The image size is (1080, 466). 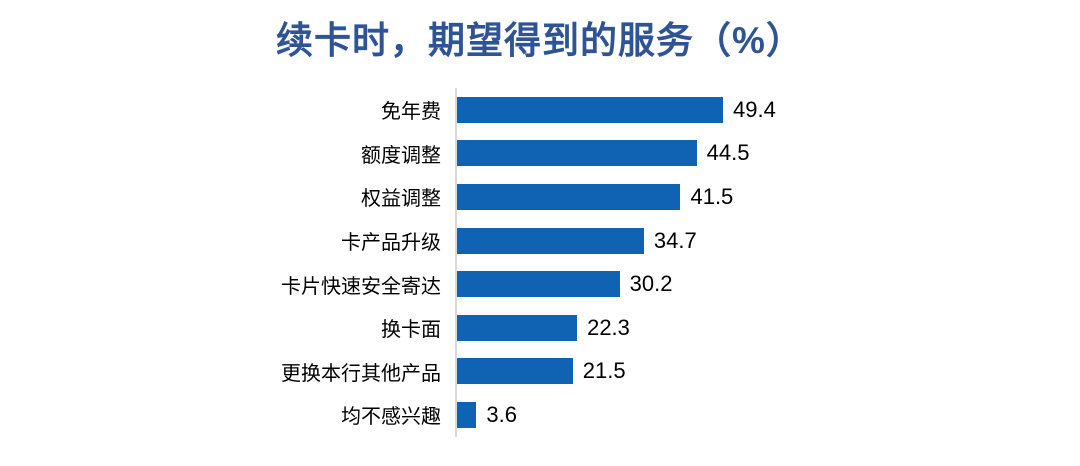 I want to click on bar-track: 34.7, so click(x=768, y=241).